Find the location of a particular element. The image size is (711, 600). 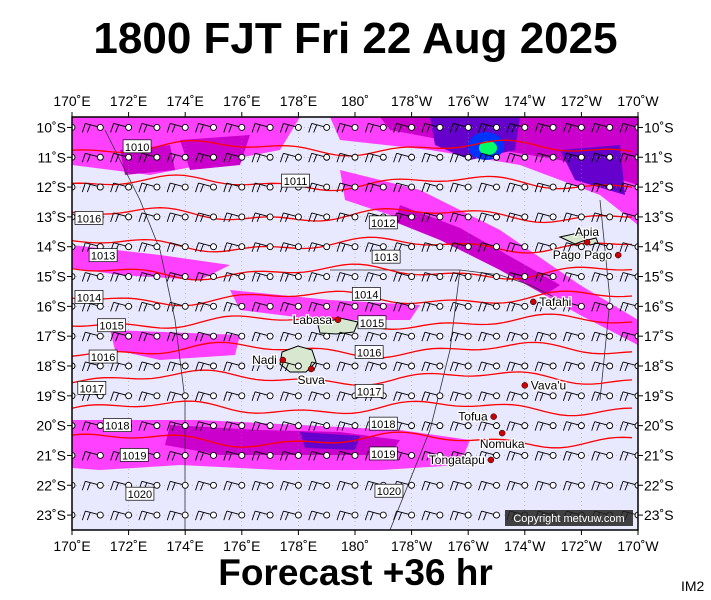

precip-peak is located at coordinates (488, 148).